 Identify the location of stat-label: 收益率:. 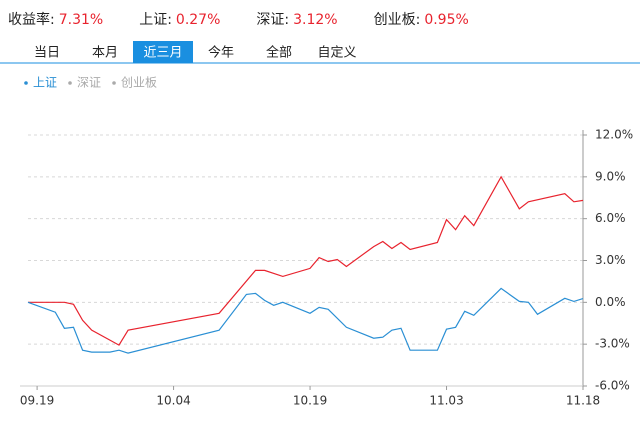
(31, 19).